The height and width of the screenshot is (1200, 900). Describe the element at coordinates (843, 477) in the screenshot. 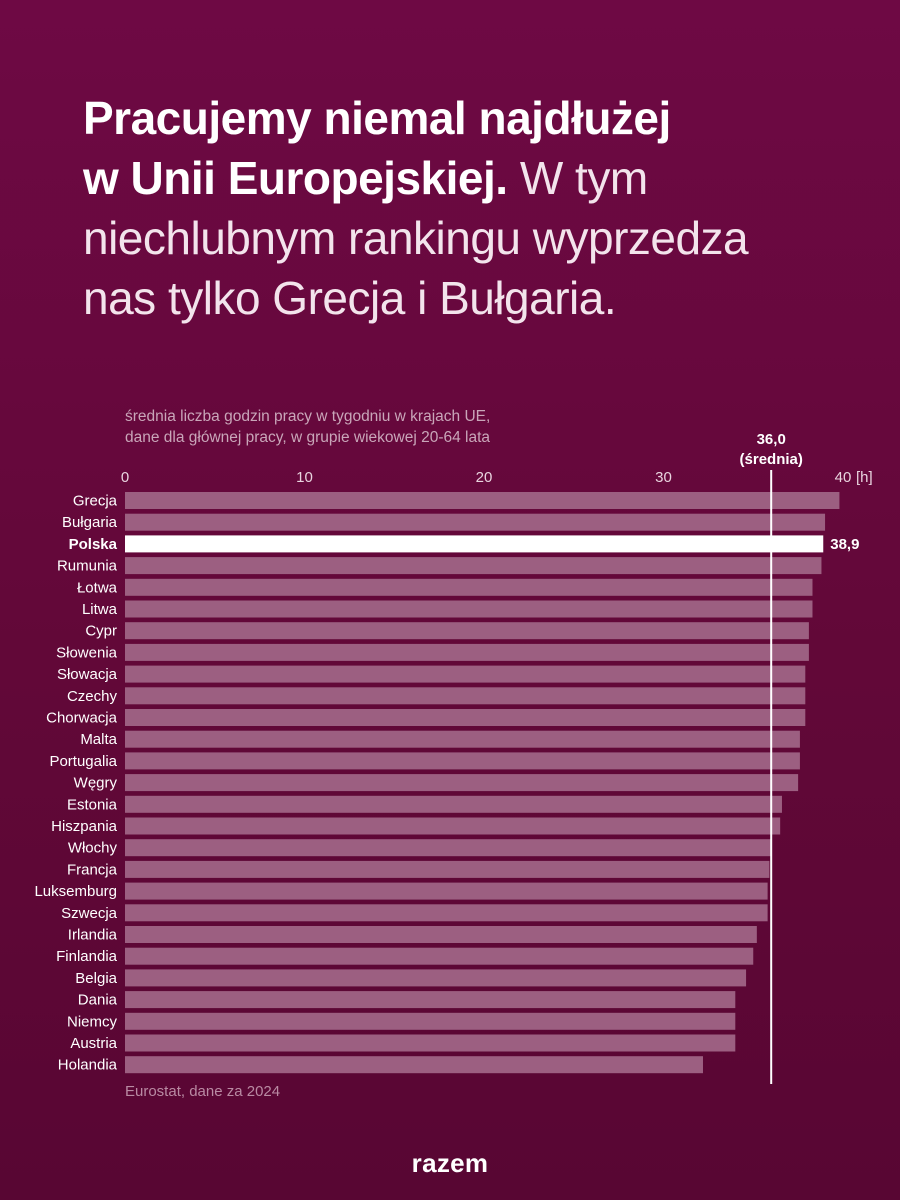

I see `x-tick-label: 40` at that location.